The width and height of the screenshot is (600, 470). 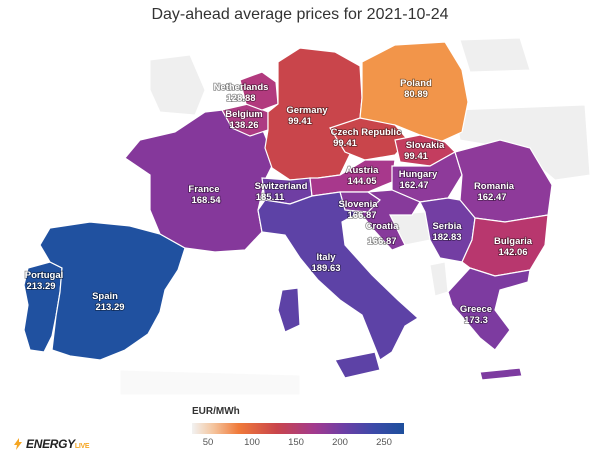 What do you see at coordinates (307, 110) in the screenshot?
I see `label-germany-name: Germany` at bounding box center [307, 110].